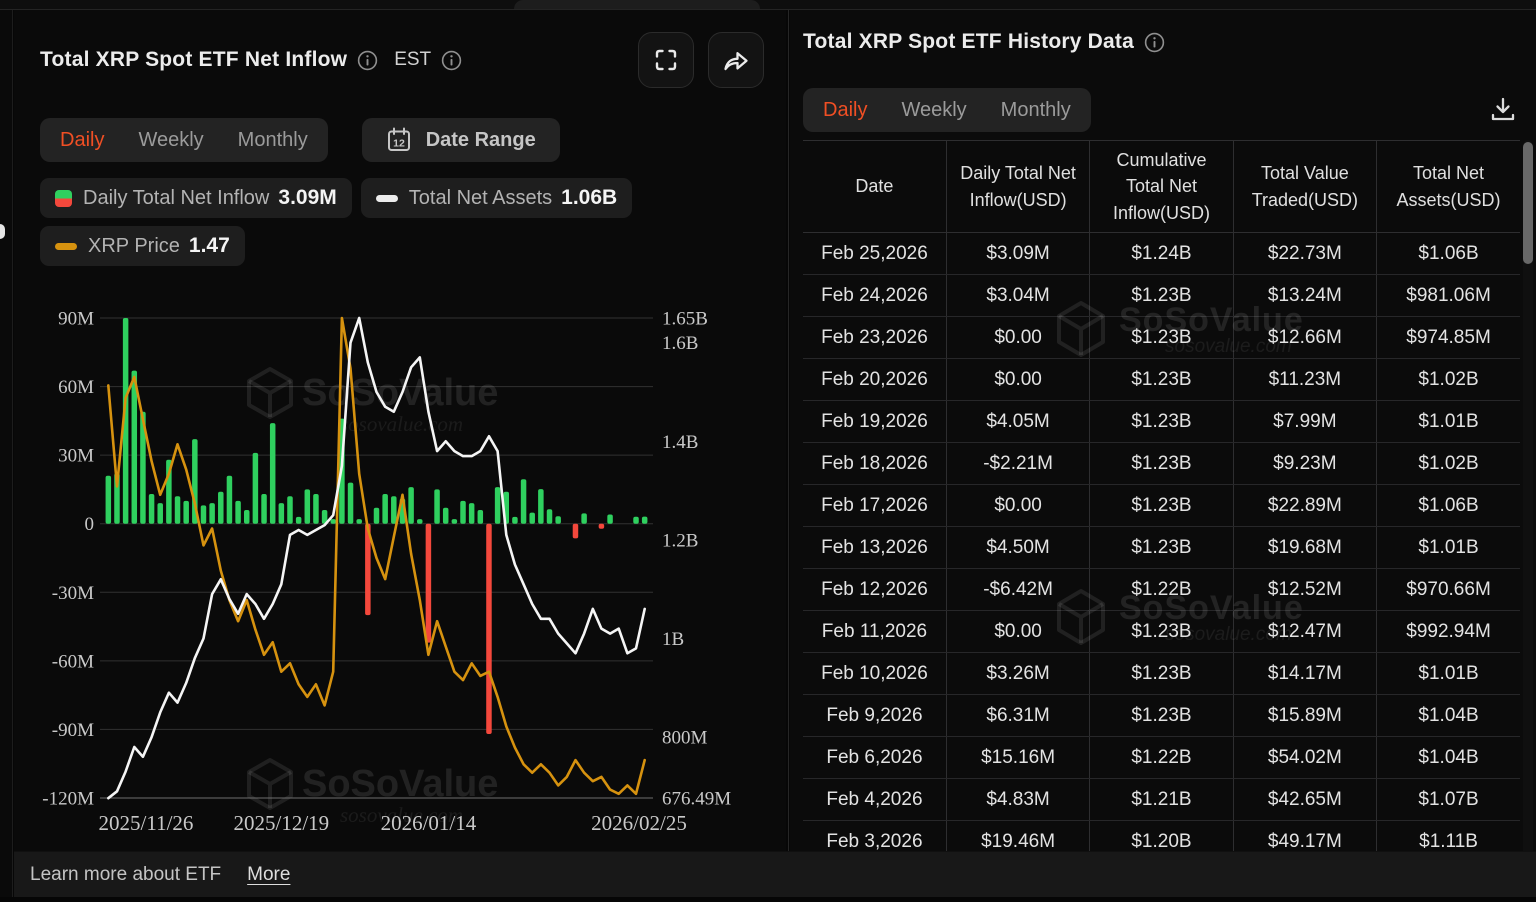 The height and width of the screenshot is (902, 1536). What do you see at coordinates (1304, 631) in the screenshot?
I see `cell-value-traded: $12.47M` at bounding box center [1304, 631].